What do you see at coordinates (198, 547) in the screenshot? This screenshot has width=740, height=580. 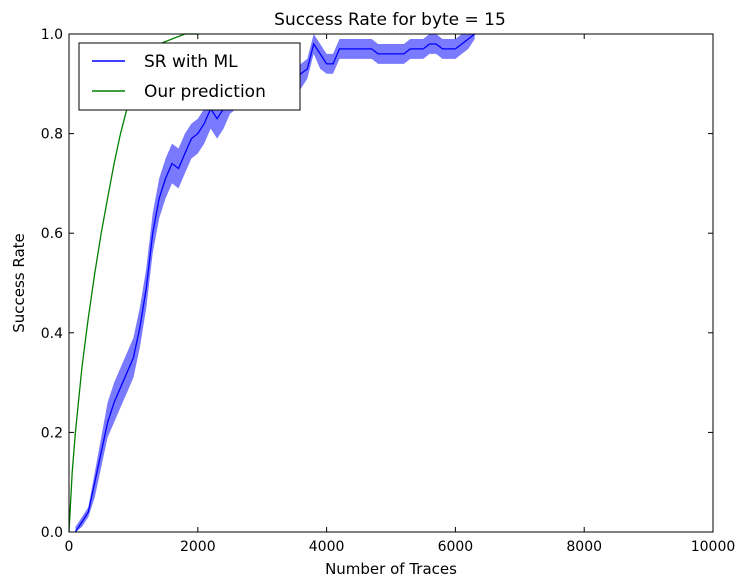 I see `x-tick-label: 2000` at bounding box center [198, 547].